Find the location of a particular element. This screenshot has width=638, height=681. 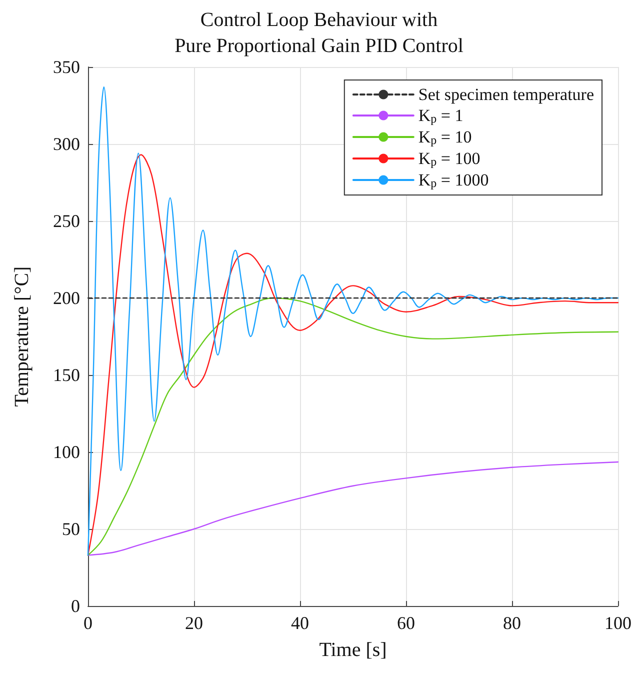

y-tick-label: 100 is located at coordinates (66, 452).